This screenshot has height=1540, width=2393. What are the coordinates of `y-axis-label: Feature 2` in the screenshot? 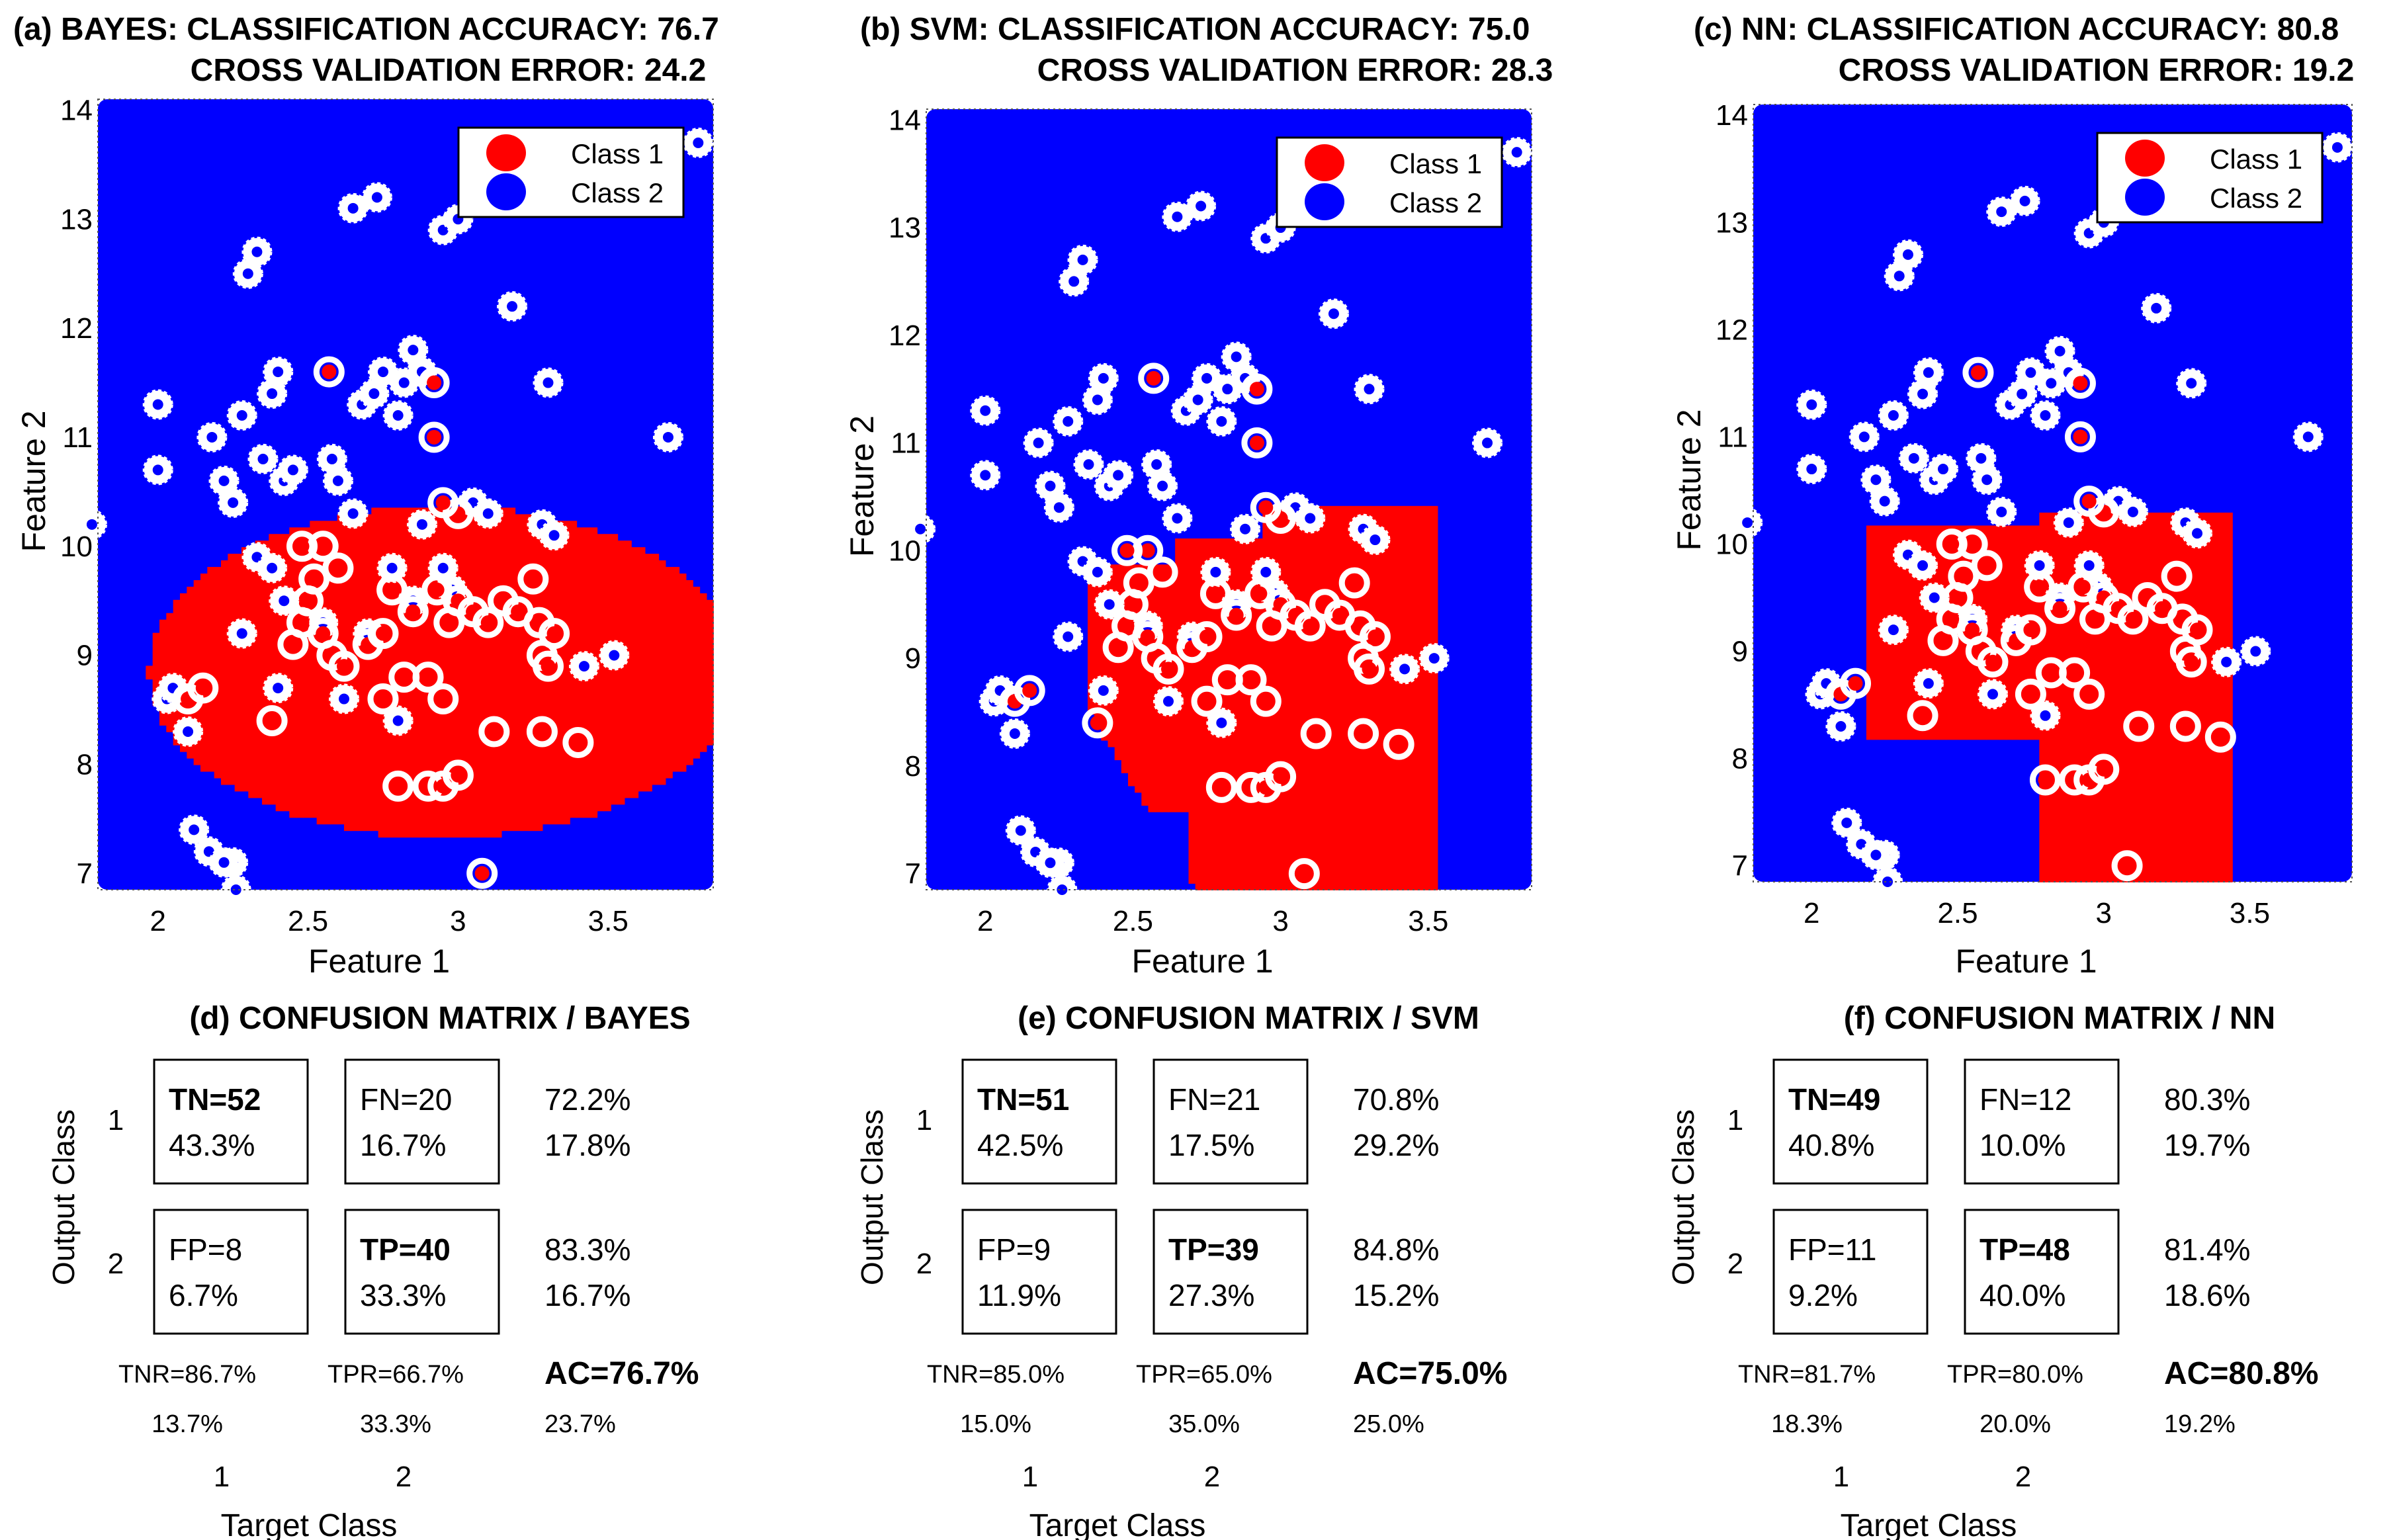 It's located at (862, 486).